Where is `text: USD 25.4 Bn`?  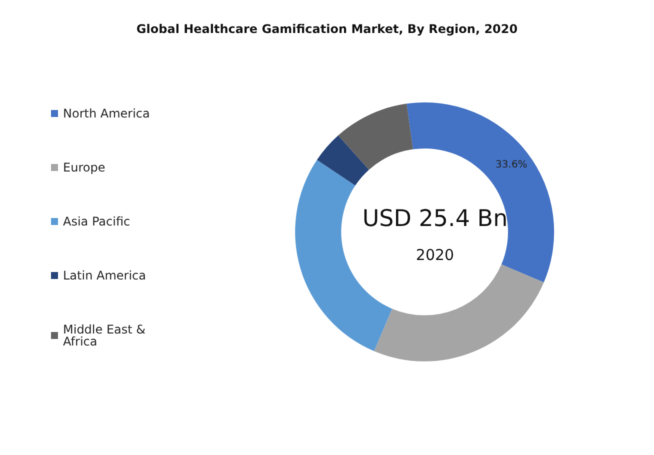 text: USD 25.4 Bn is located at coordinates (435, 219).